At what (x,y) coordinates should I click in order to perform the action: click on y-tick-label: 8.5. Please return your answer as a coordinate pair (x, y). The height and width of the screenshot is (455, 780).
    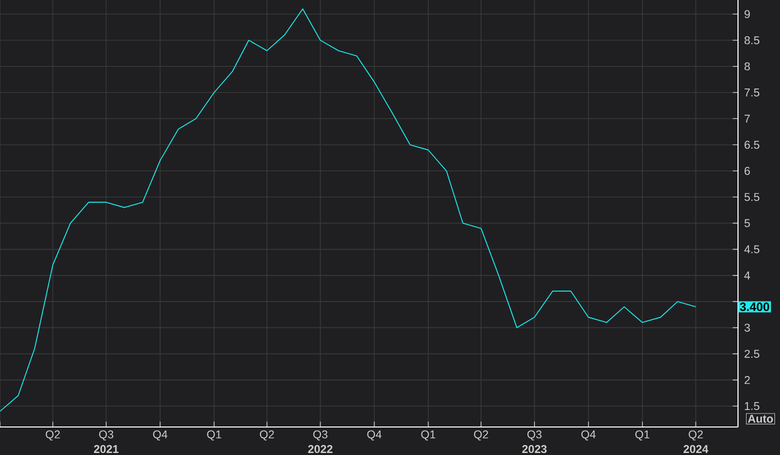
    Looking at the image, I should click on (752, 40).